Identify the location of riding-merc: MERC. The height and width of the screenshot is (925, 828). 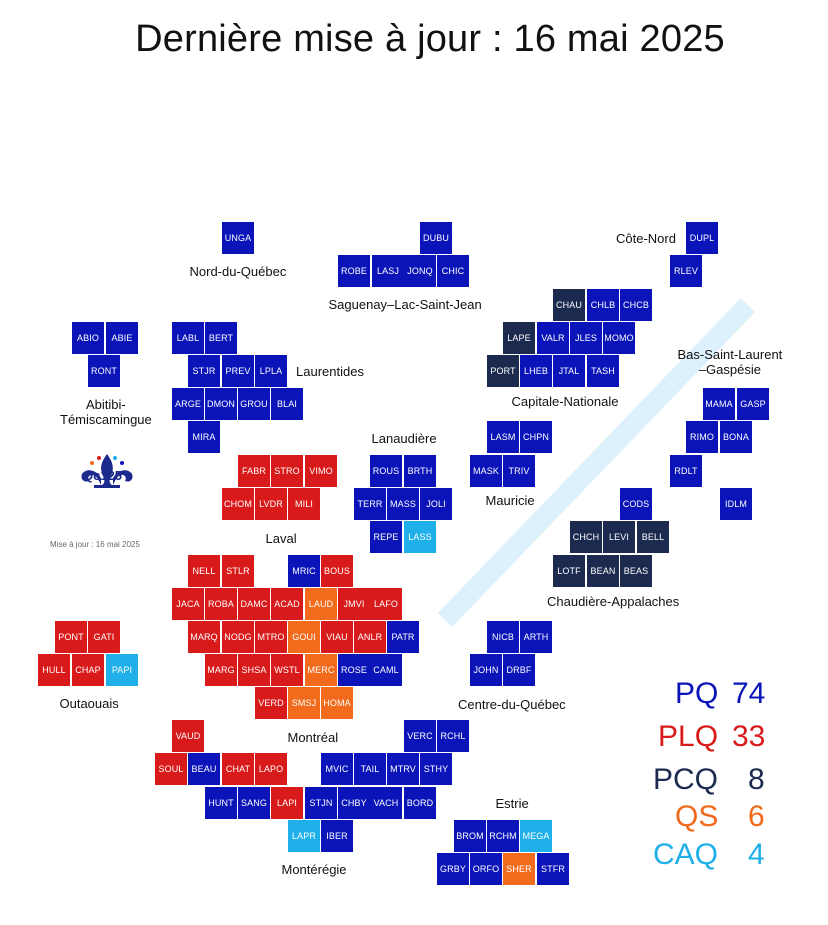
(321, 670).